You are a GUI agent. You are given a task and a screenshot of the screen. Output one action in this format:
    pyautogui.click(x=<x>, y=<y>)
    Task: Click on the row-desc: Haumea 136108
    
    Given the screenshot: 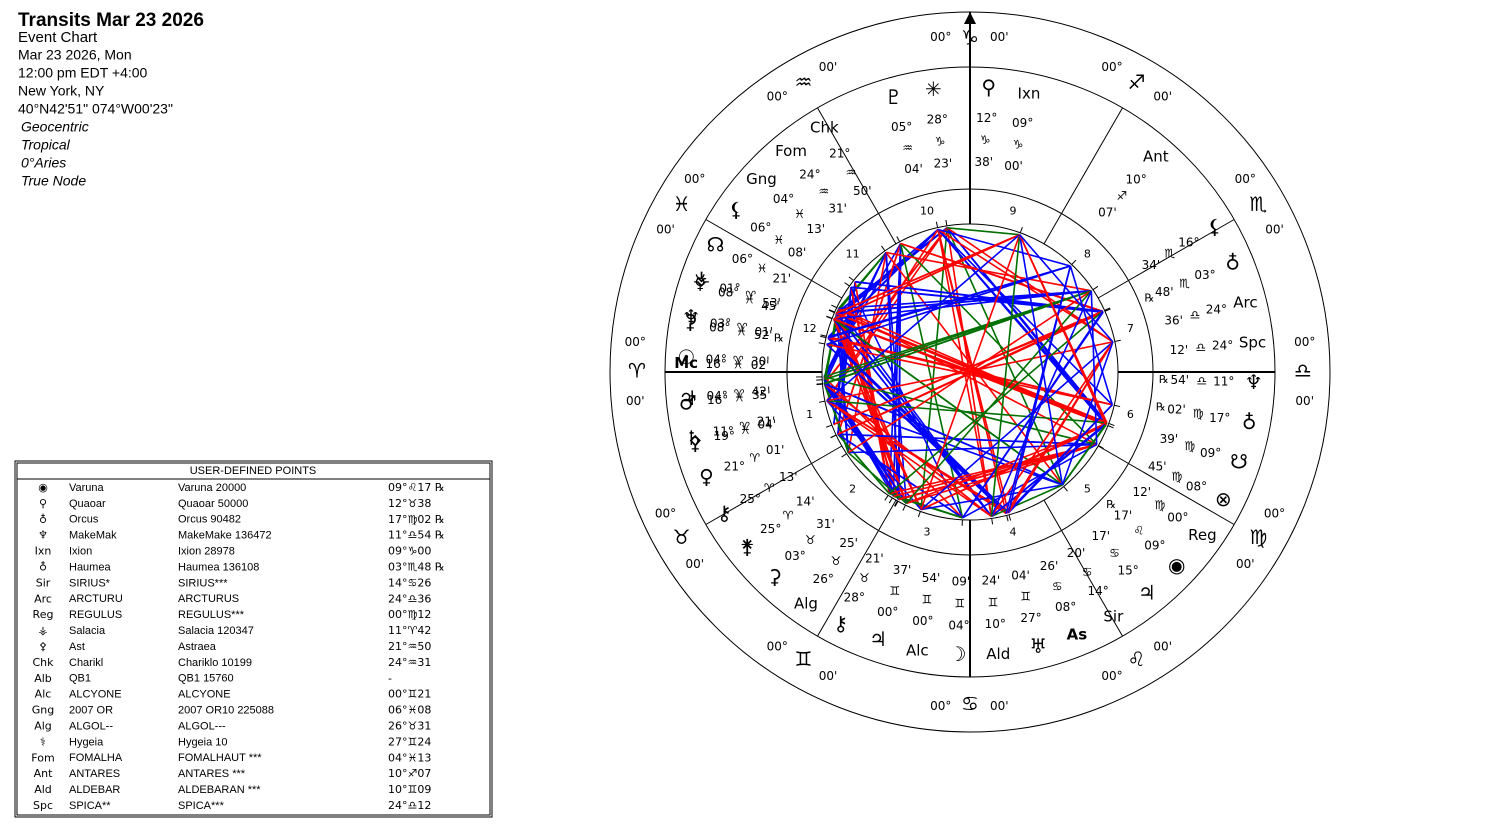 What is the action you would take?
    pyautogui.click(x=218, y=567)
    